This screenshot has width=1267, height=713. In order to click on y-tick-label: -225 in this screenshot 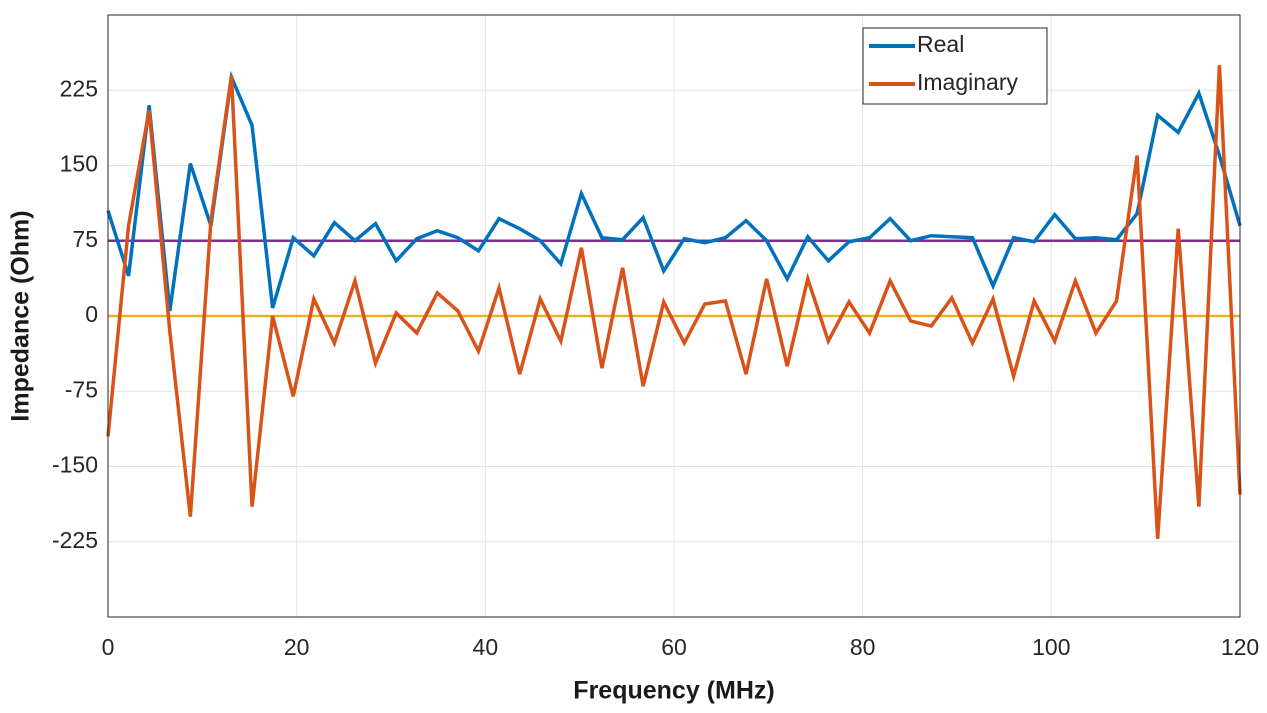, I will do `click(75, 540)`.